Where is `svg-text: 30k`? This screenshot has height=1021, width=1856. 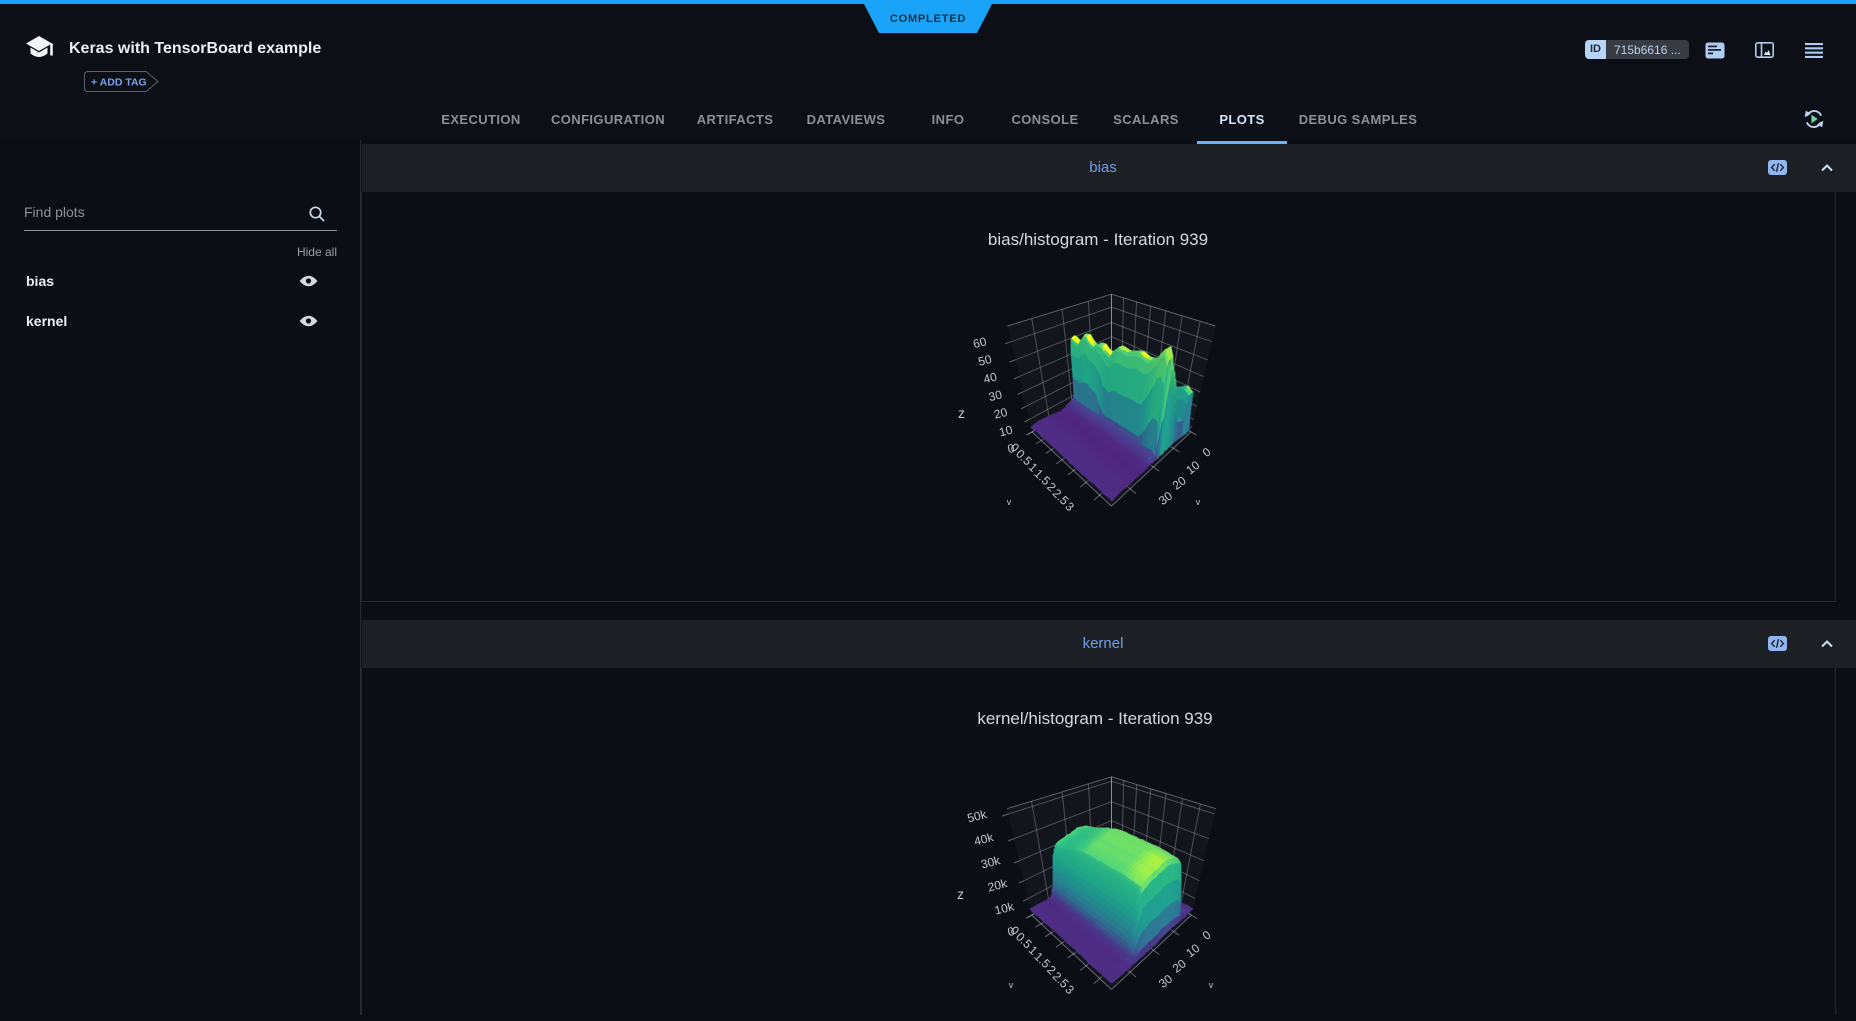 svg-text: 30k is located at coordinates (990, 862).